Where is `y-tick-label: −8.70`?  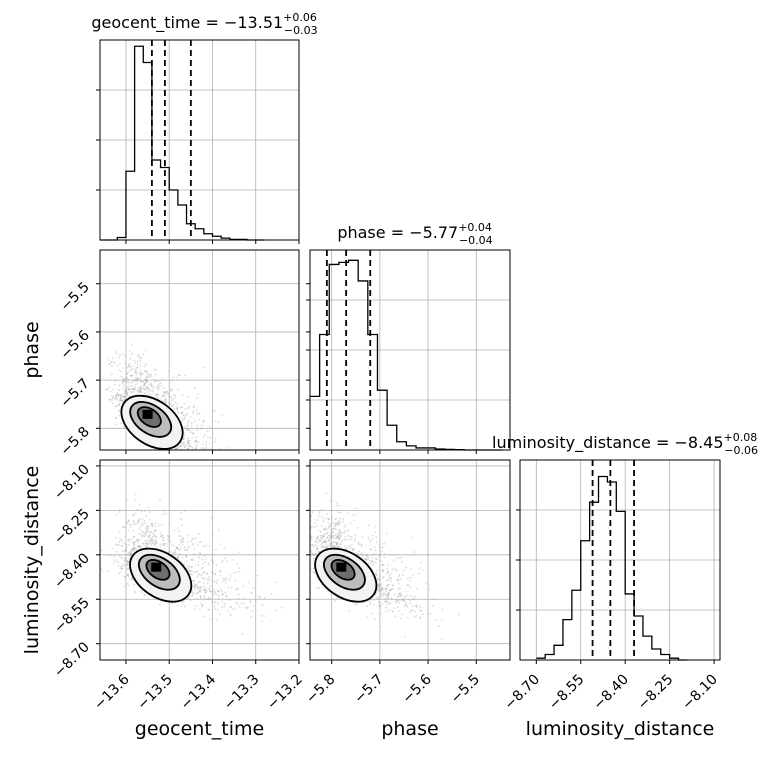
y-tick-label: −8.70 is located at coordinates (72, 660).